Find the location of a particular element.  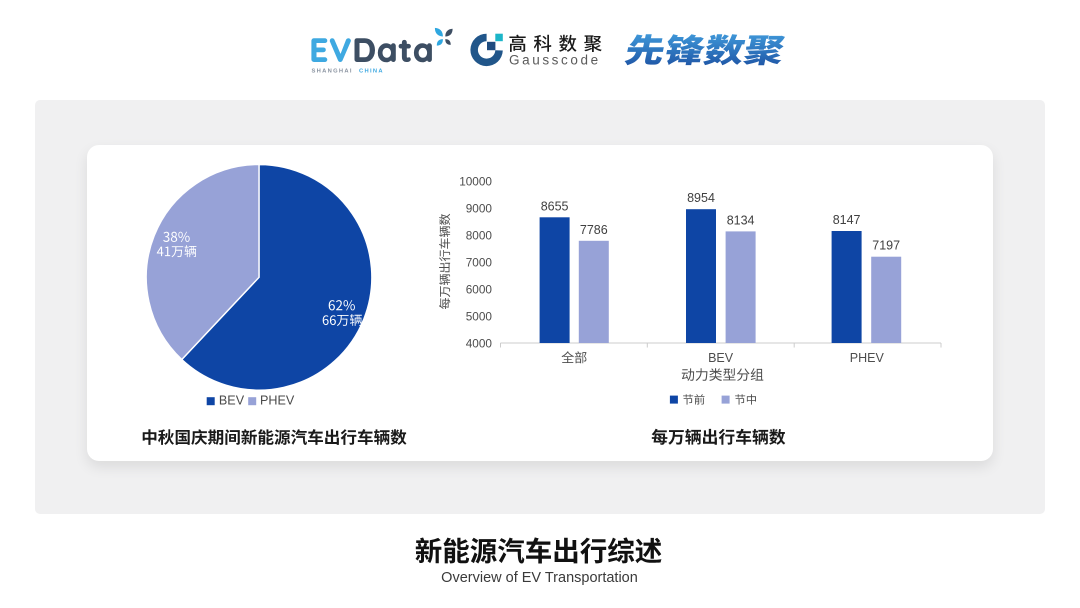

svg-text: 8954 is located at coordinates (701, 198).